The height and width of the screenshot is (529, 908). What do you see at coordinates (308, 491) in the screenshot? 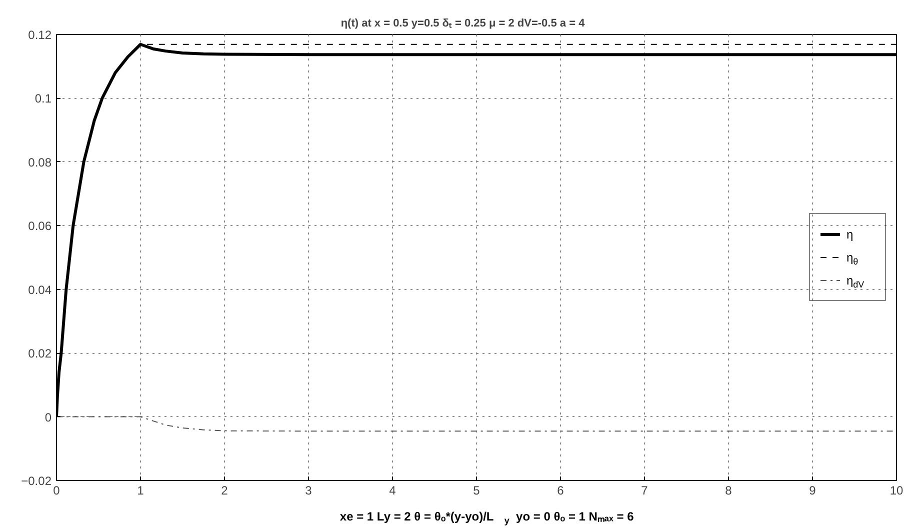
I see `x-tick-label: 3` at bounding box center [308, 491].